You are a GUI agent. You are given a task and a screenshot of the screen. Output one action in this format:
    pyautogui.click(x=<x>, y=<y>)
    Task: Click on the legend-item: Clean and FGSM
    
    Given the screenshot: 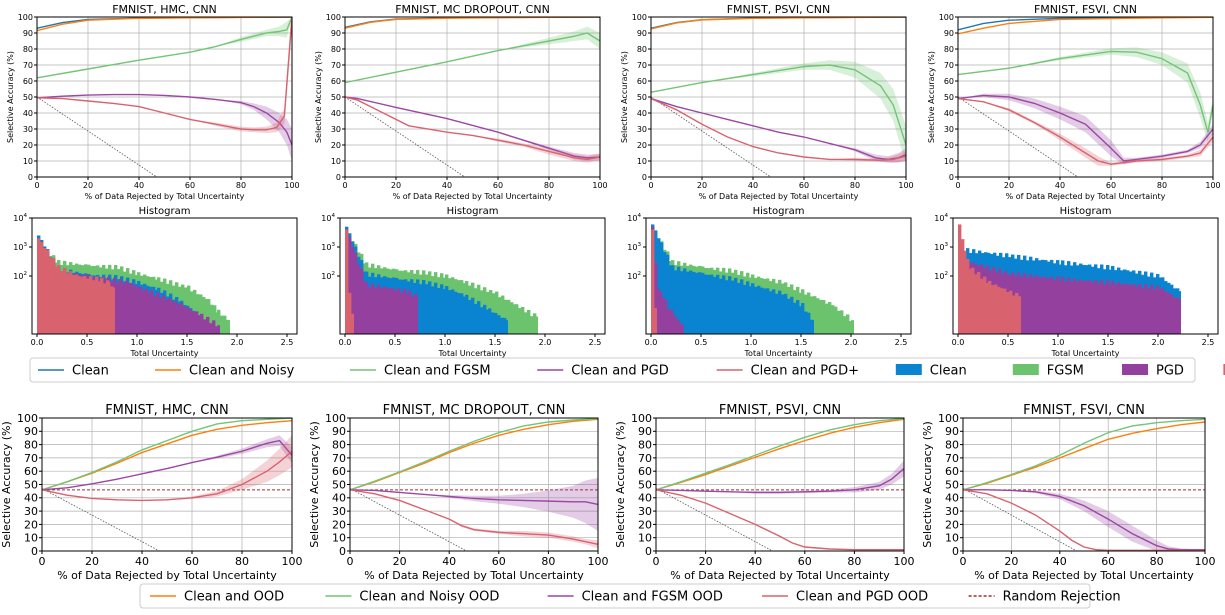 What is the action you would take?
    pyautogui.click(x=420, y=371)
    